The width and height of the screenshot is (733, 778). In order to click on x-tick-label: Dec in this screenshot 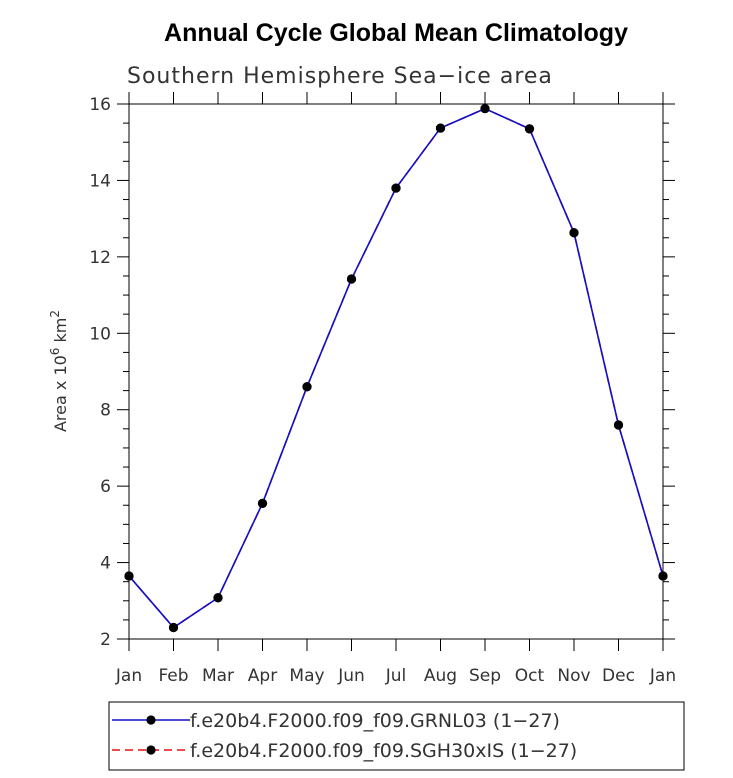, I will do `click(618, 676)`.